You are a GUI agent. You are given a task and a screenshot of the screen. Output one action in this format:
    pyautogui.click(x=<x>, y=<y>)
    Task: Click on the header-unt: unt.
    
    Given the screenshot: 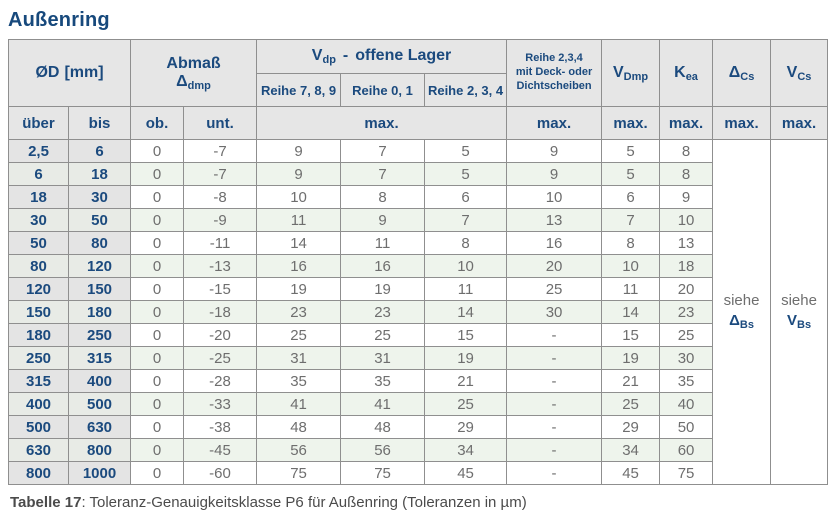 What is the action you would take?
    pyautogui.click(x=220, y=123)
    